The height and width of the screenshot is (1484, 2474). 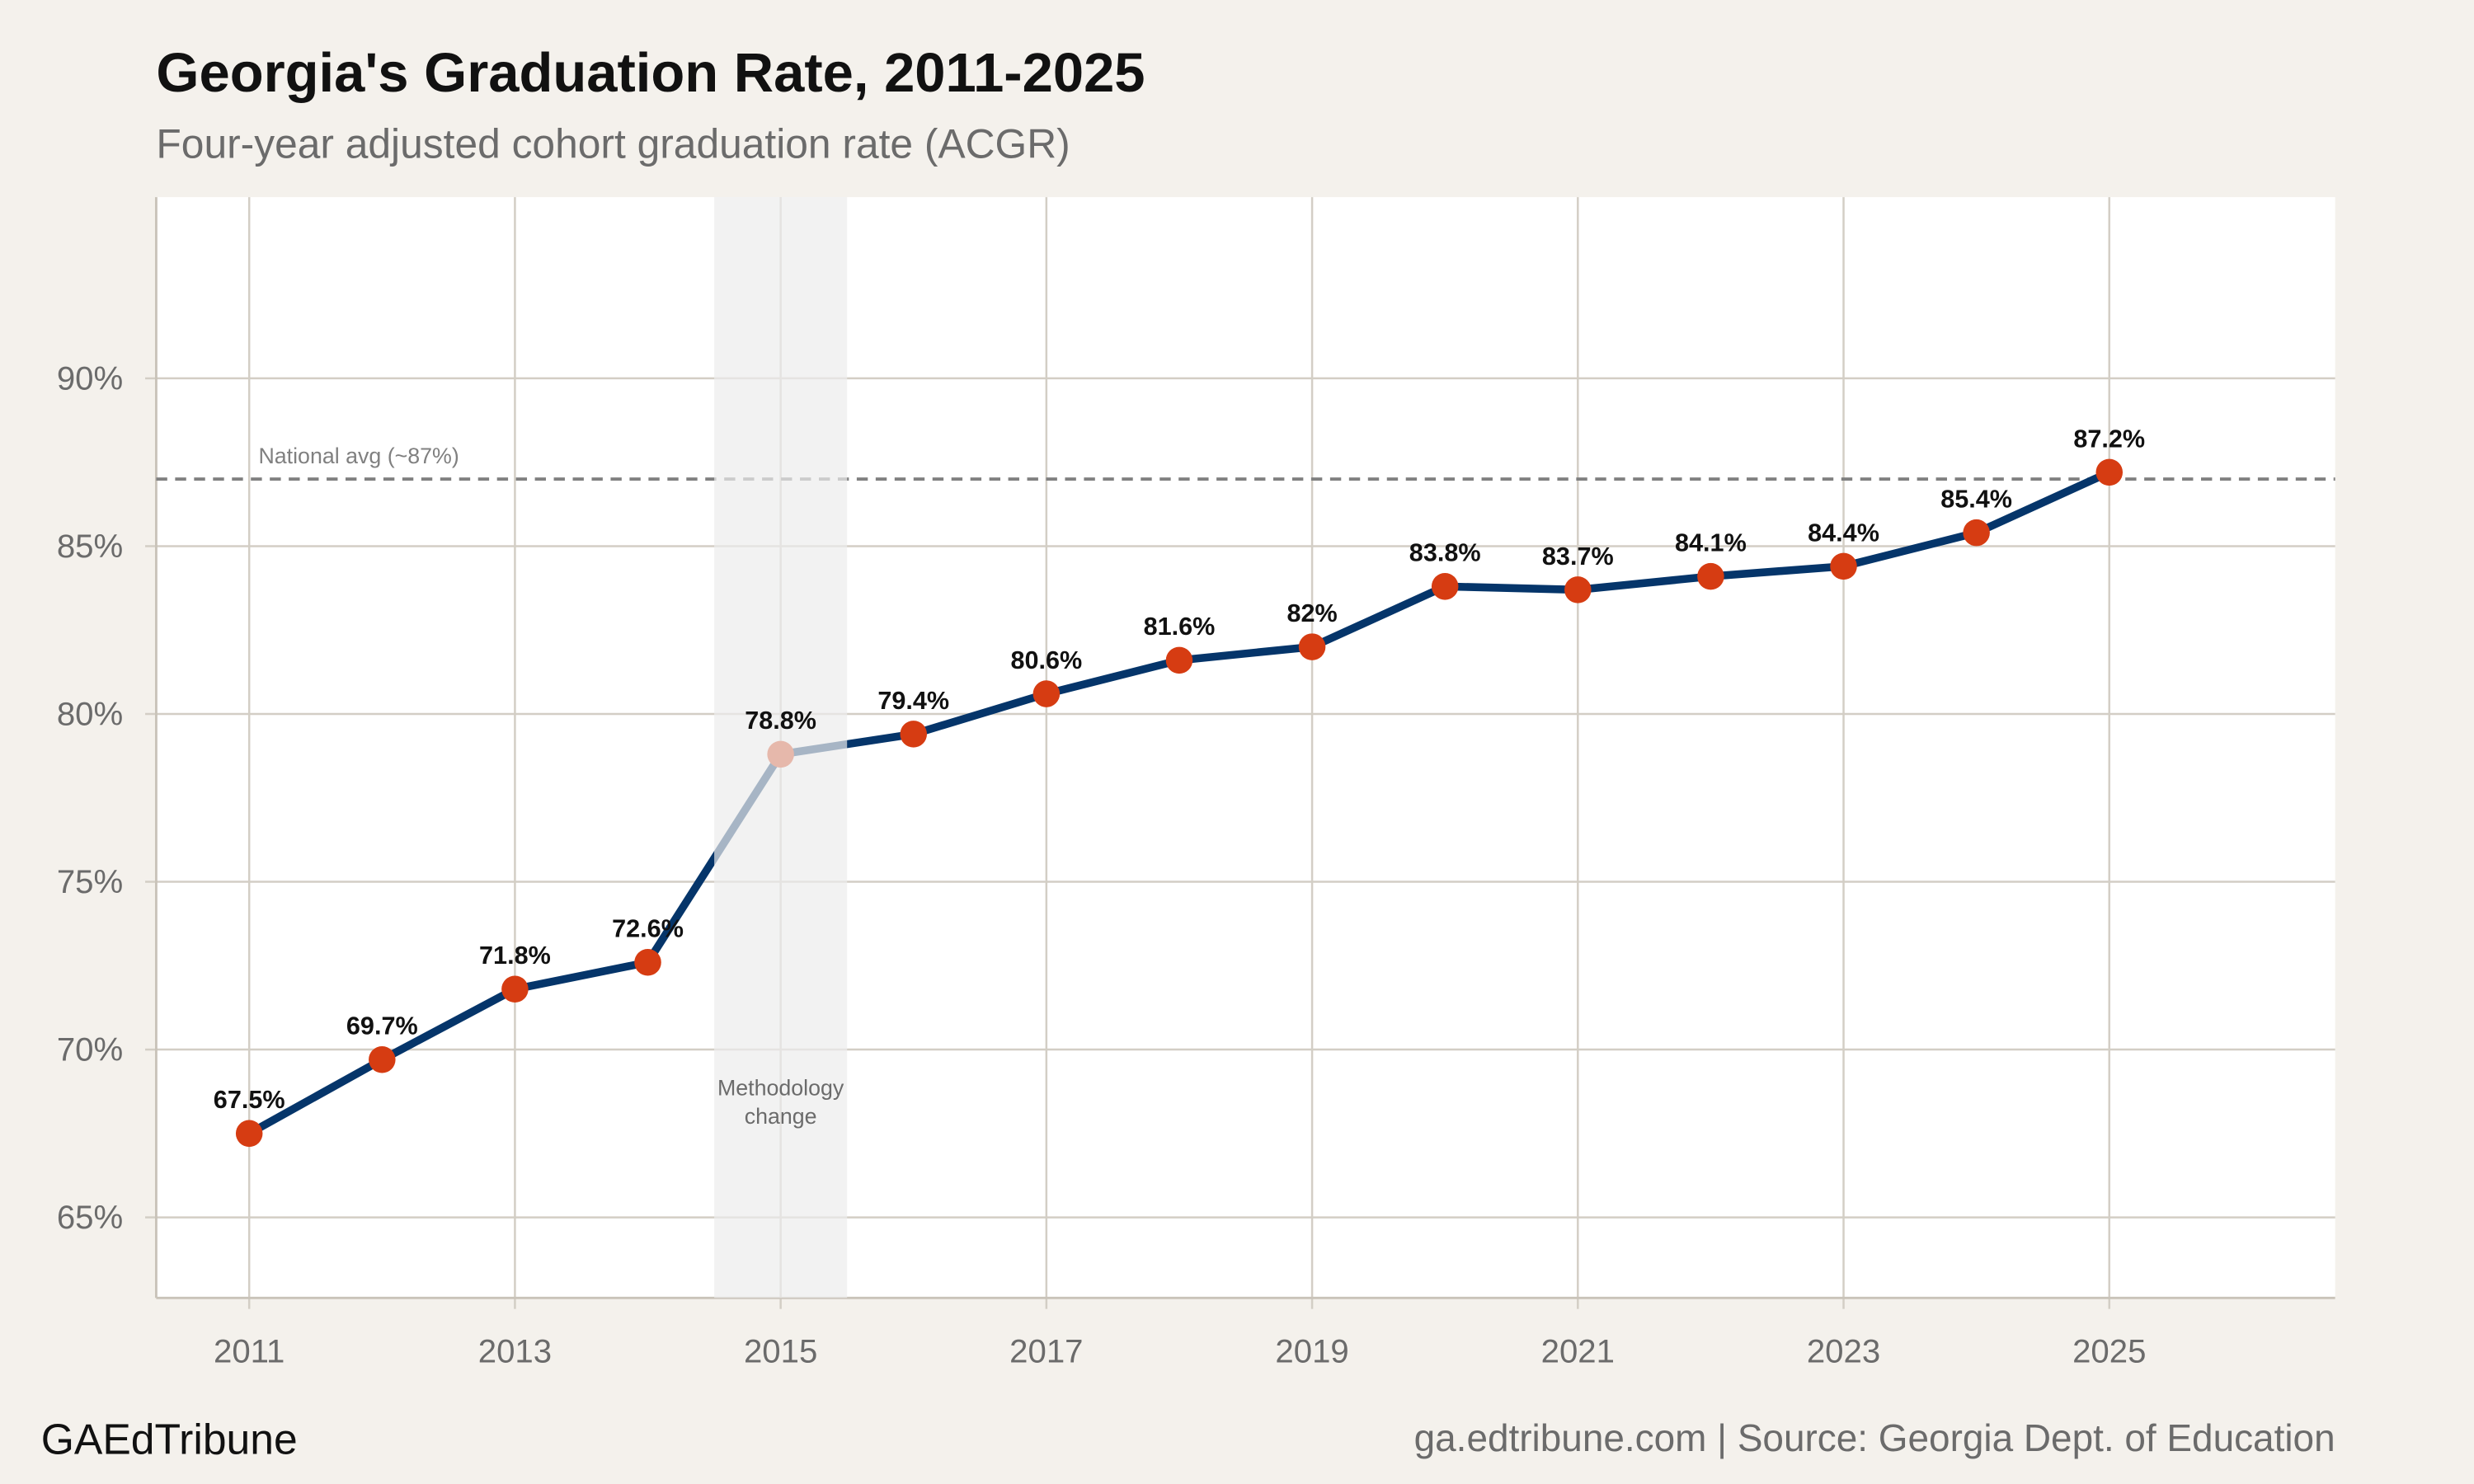 I want to click on data-point-2019, so click(x=1312, y=646).